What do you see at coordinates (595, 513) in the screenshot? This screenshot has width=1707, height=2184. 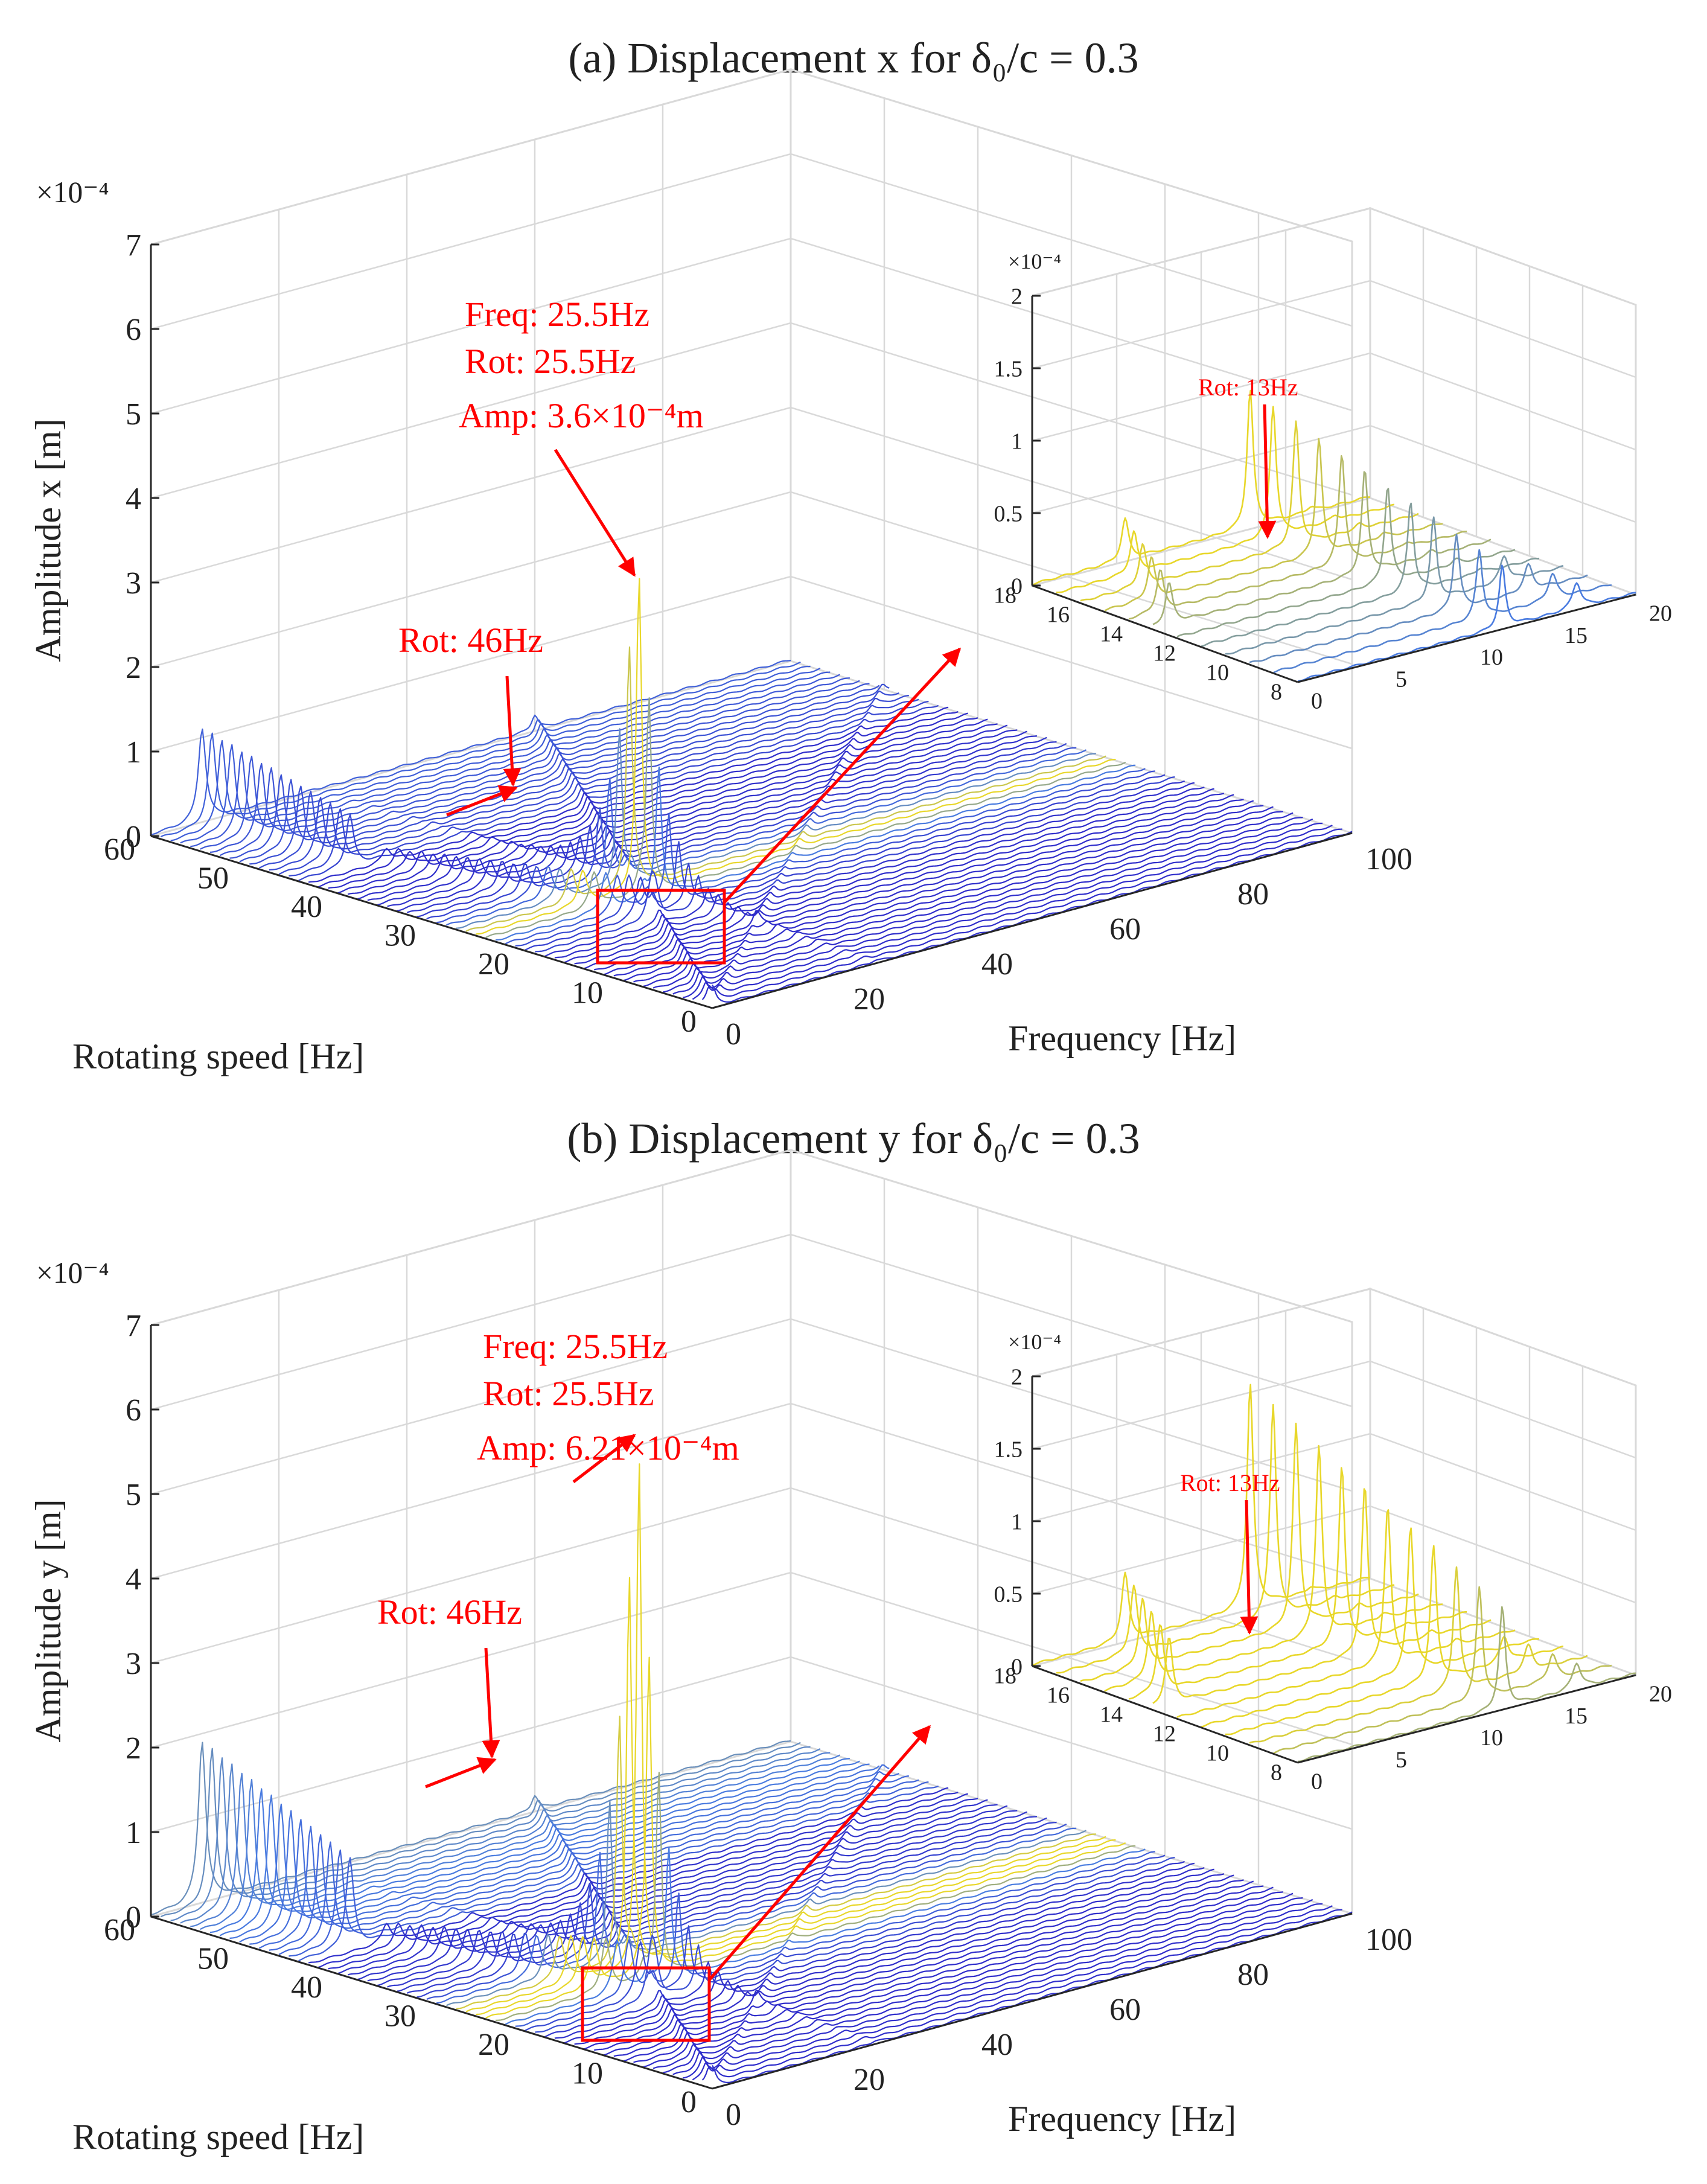 I see `peak-arrow` at bounding box center [595, 513].